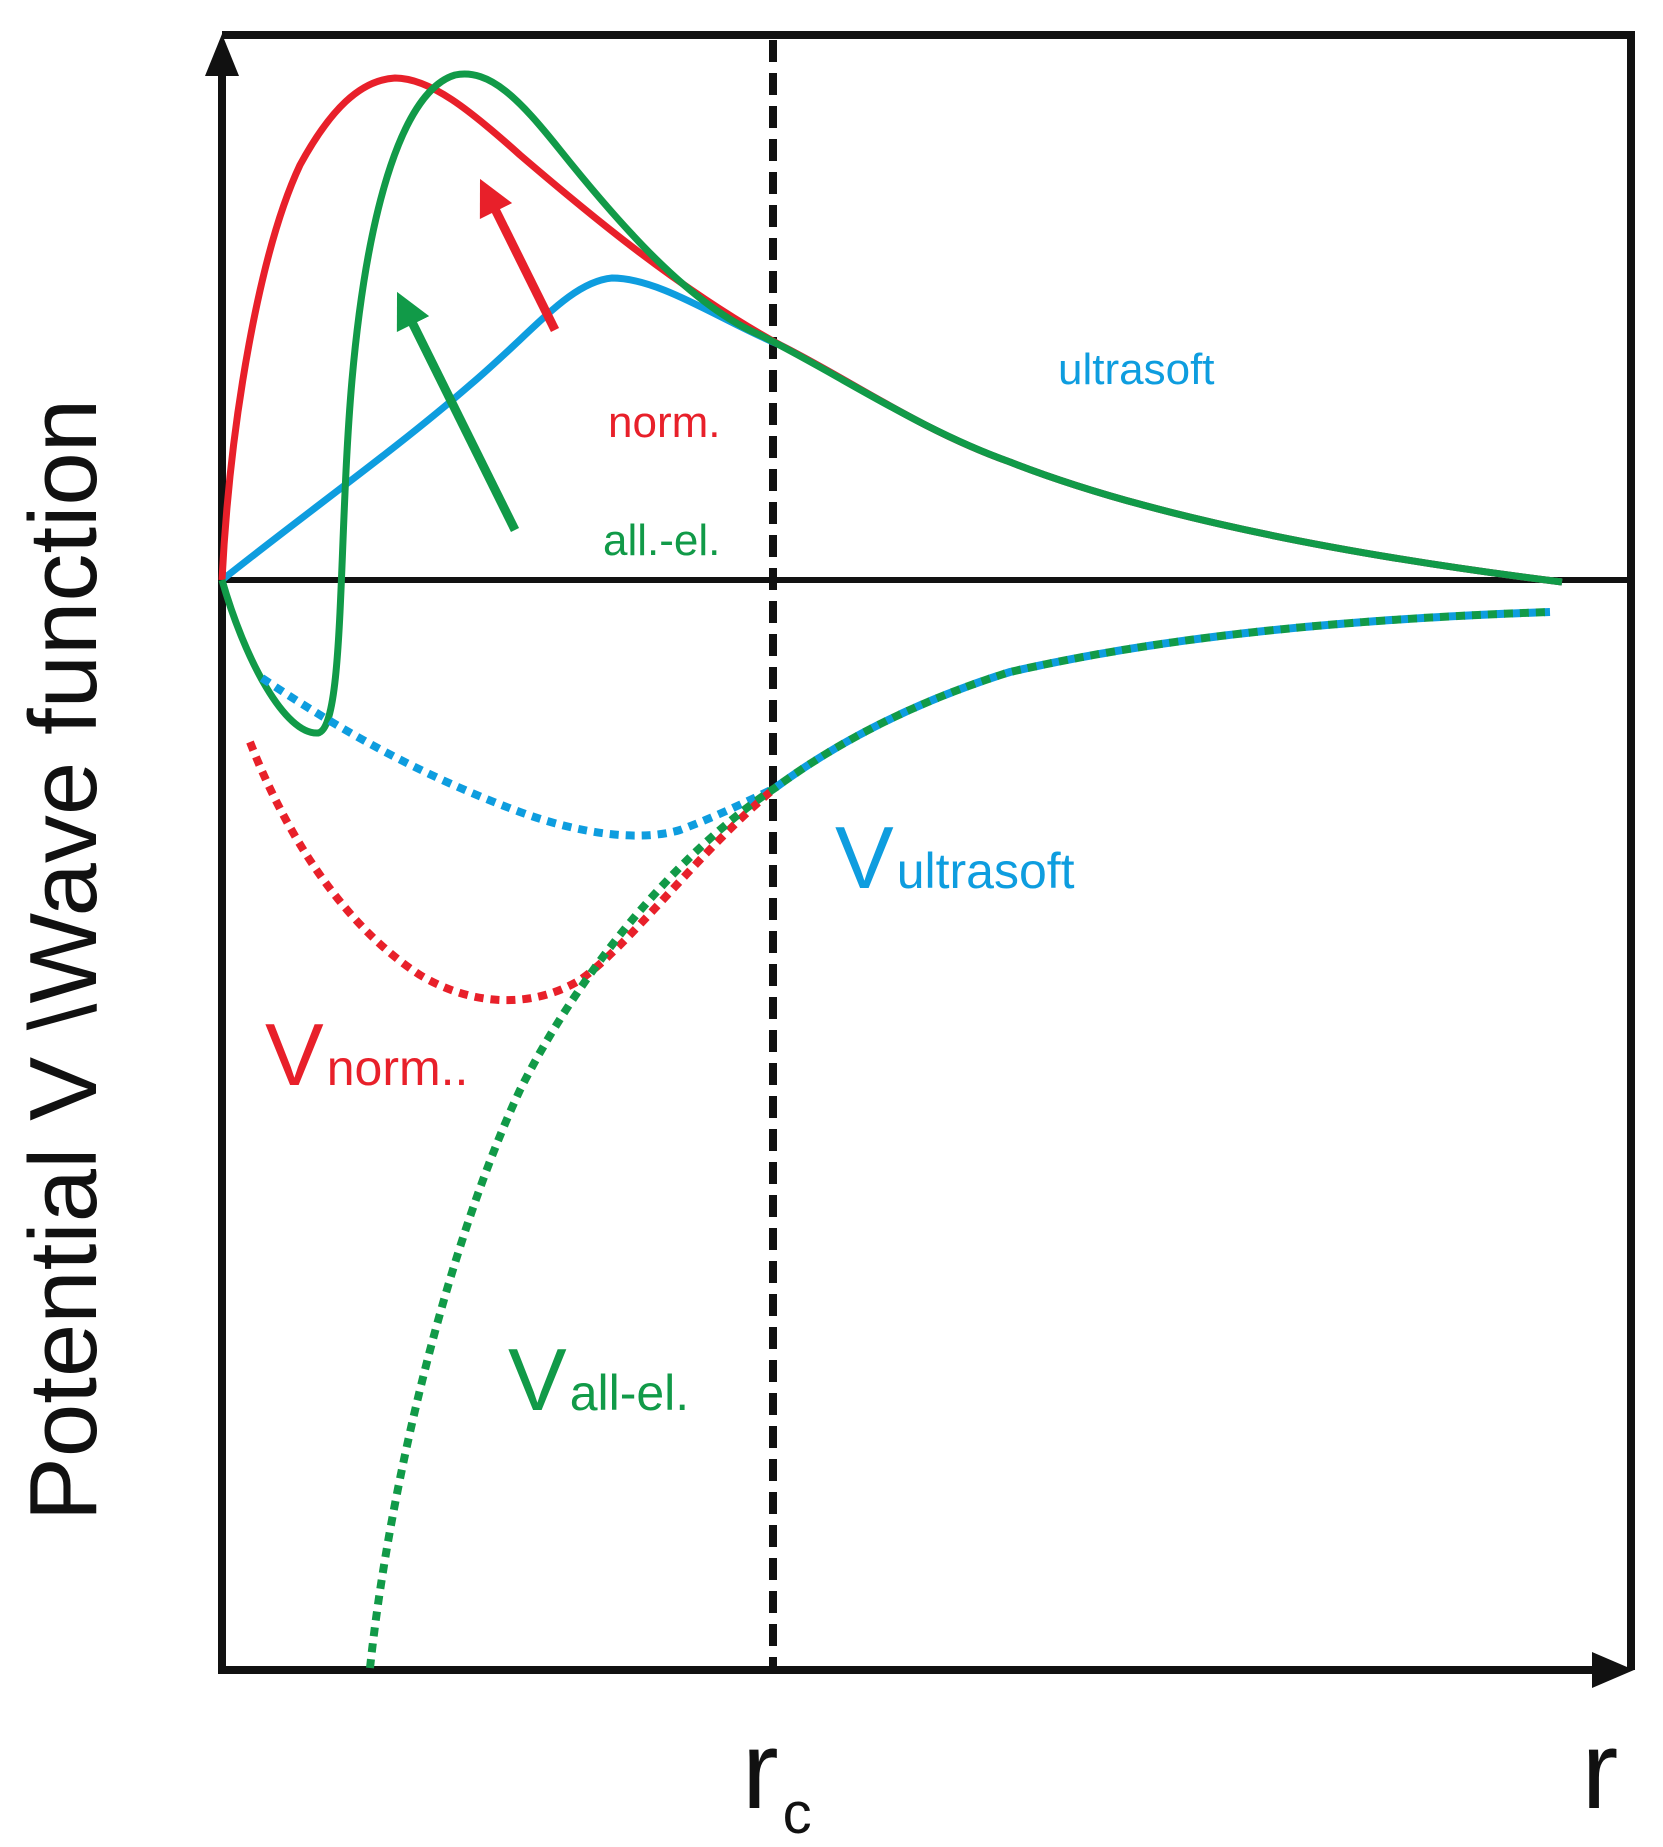 The width and height of the screenshot is (1663, 1847). What do you see at coordinates (664, 422) in the screenshot?
I see `normconserving-wavefunction-label: norm.` at bounding box center [664, 422].